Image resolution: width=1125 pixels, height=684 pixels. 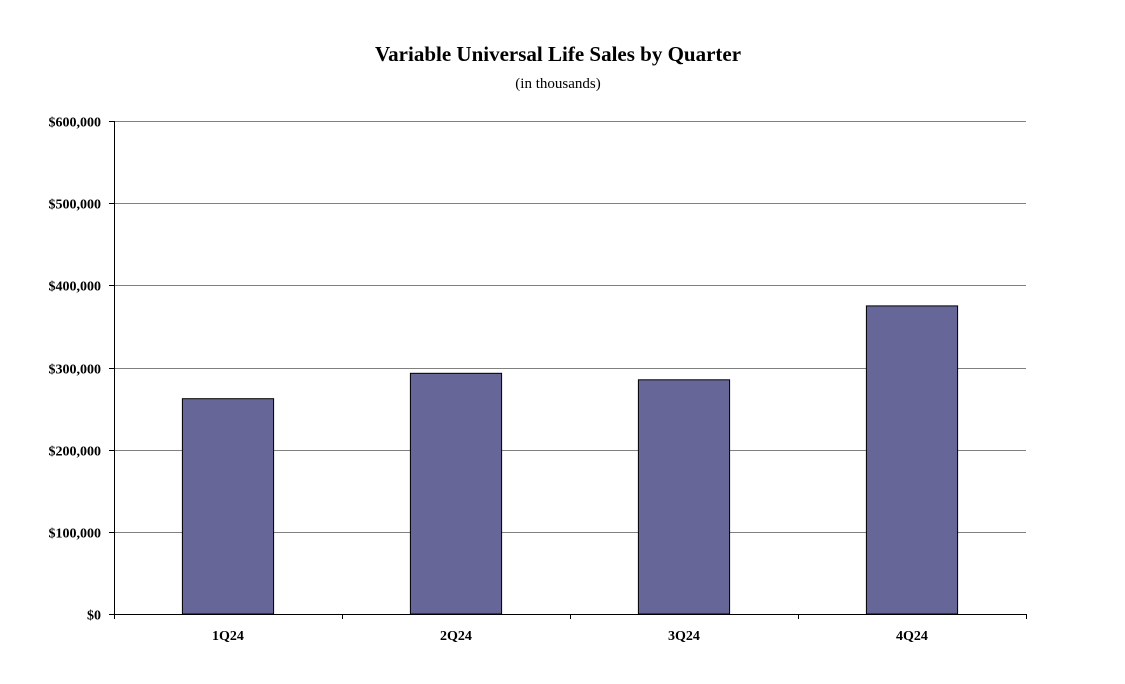 I want to click on y-tick-label: $400,000, so click(x=75, y=287).